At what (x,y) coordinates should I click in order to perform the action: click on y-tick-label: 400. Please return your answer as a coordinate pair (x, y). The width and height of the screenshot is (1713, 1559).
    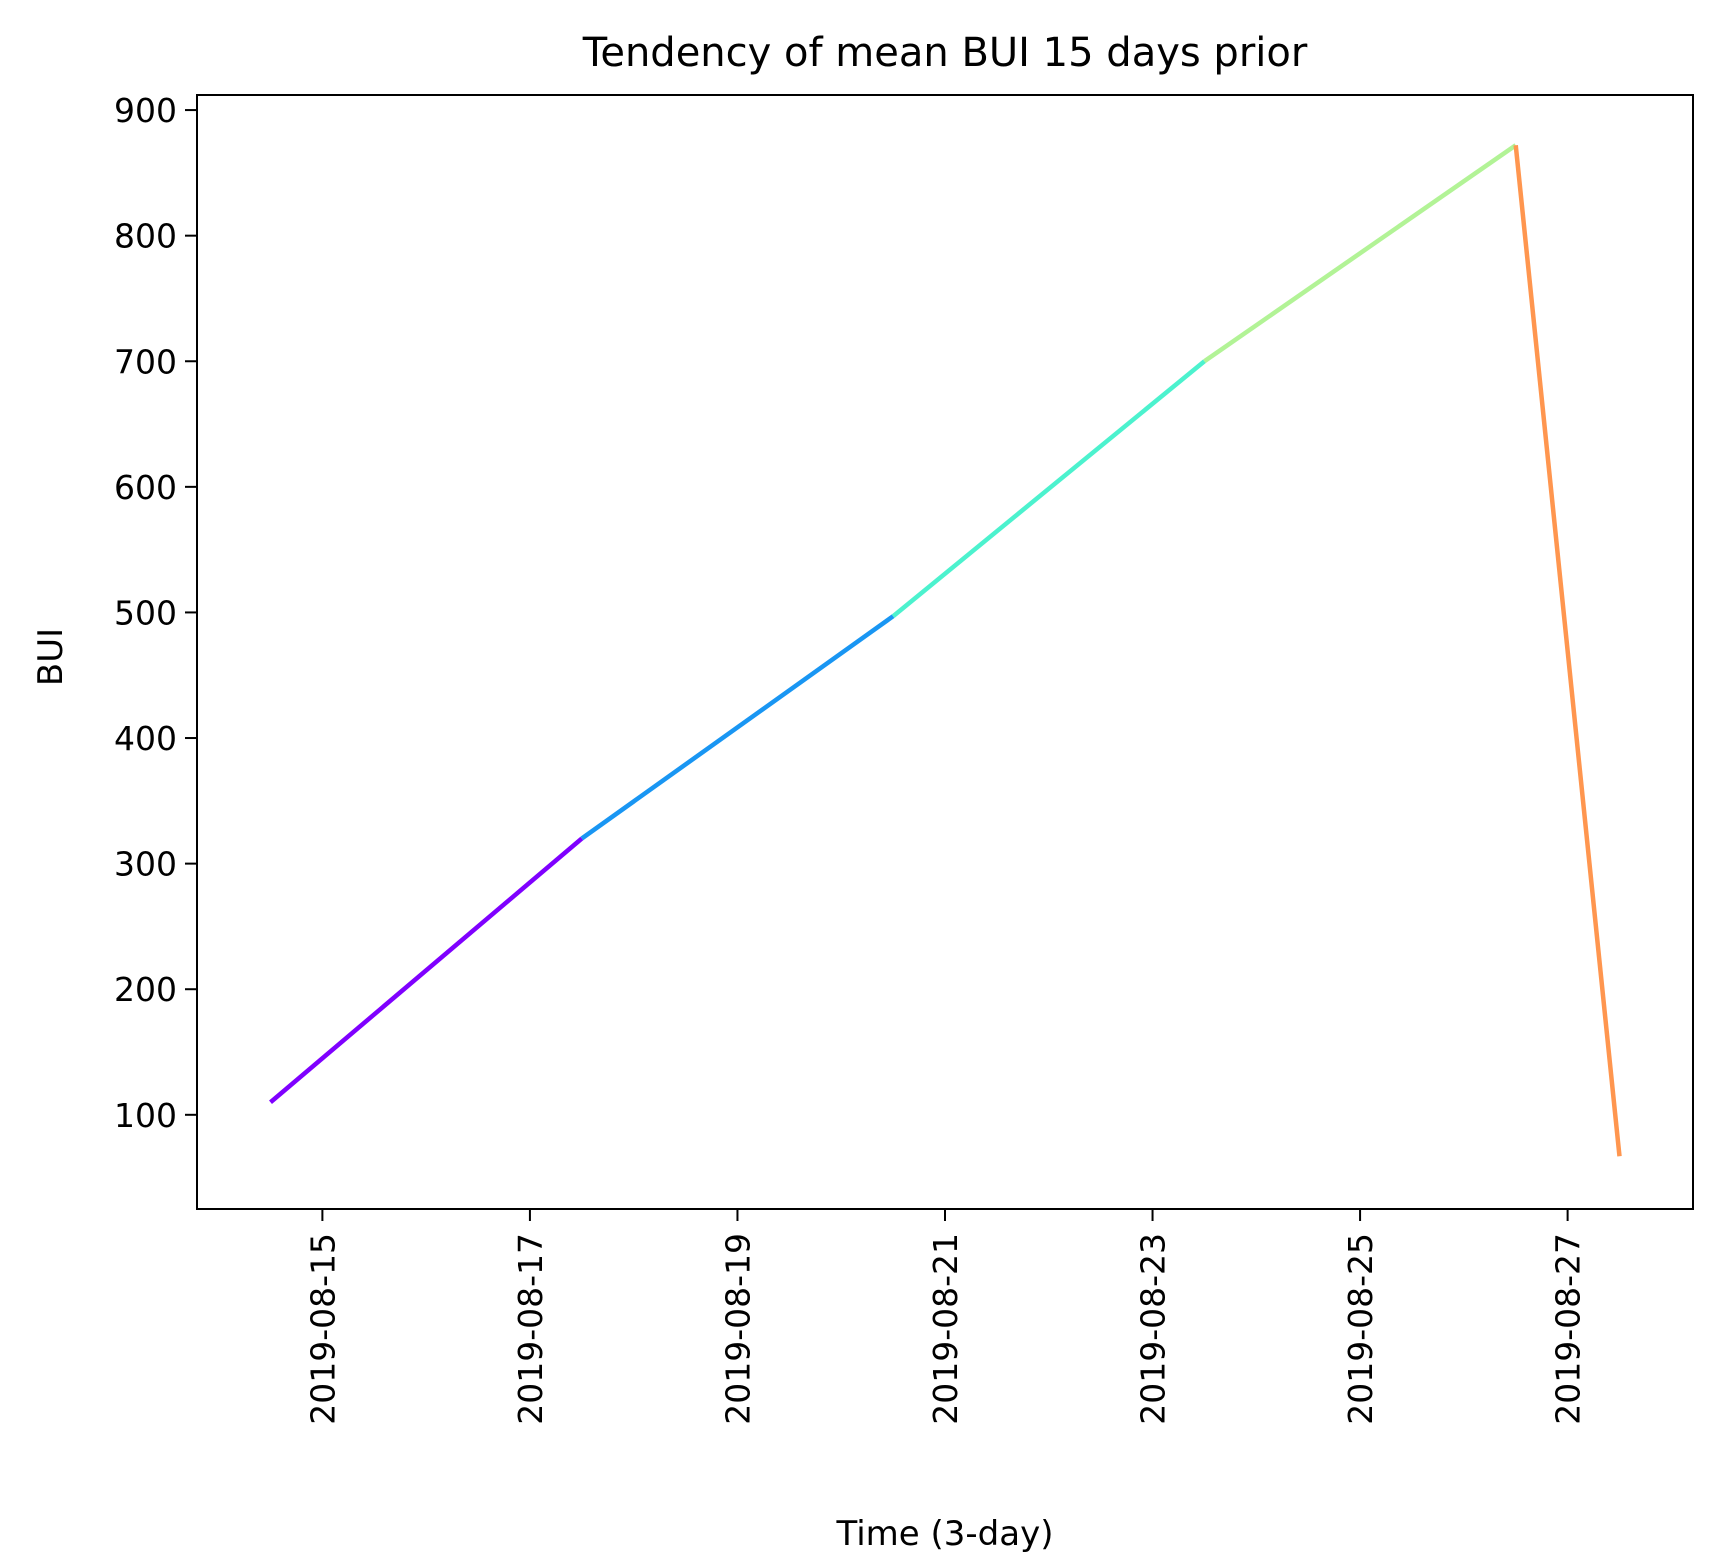
    Looking at the image, I should click on (145, 738).